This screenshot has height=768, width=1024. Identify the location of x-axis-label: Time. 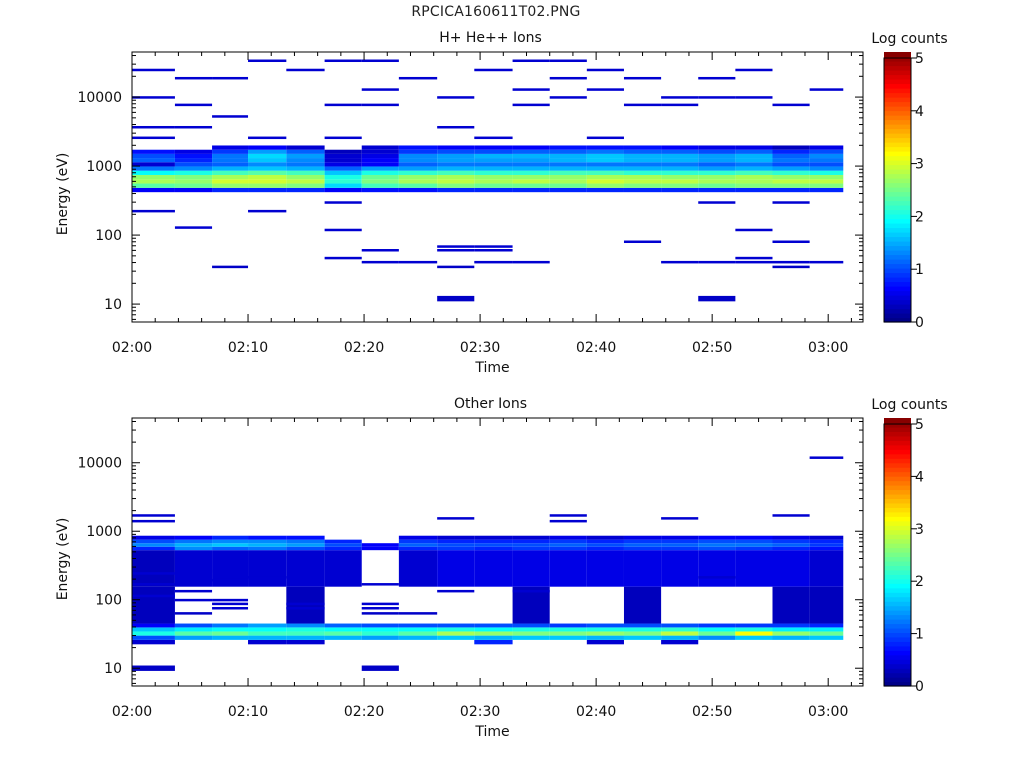
(491, 368).